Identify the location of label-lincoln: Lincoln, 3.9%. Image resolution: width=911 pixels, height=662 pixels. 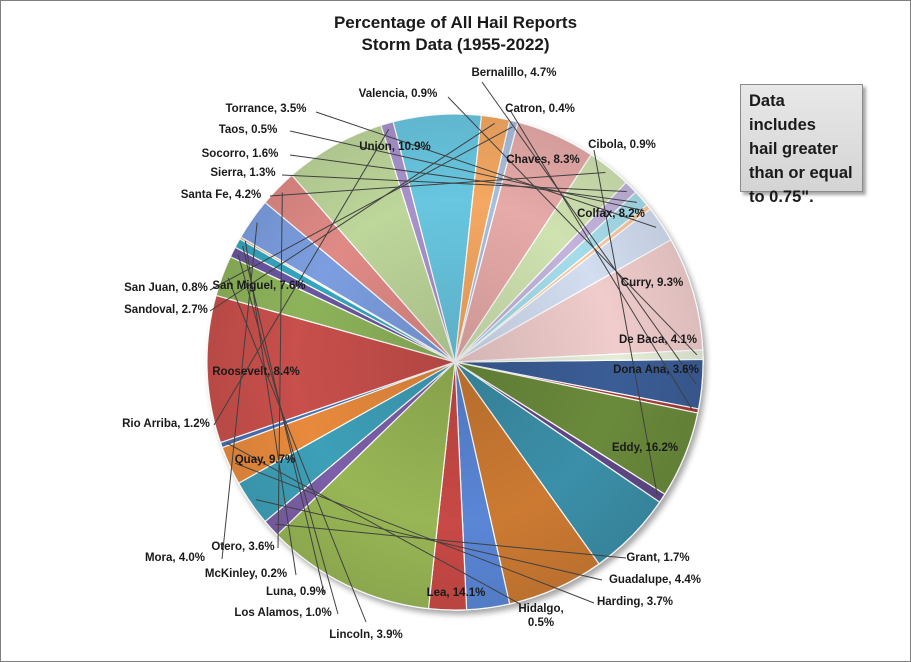
(366, 635).